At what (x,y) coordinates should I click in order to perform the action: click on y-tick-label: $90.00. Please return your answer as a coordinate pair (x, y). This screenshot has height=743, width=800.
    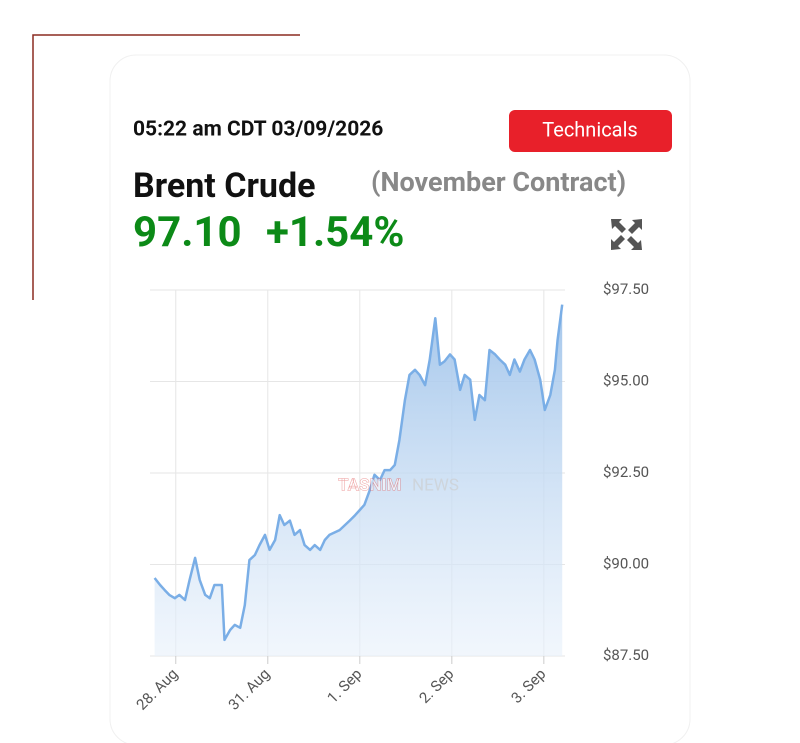
    Looking at the image, I should click on (626, 563).